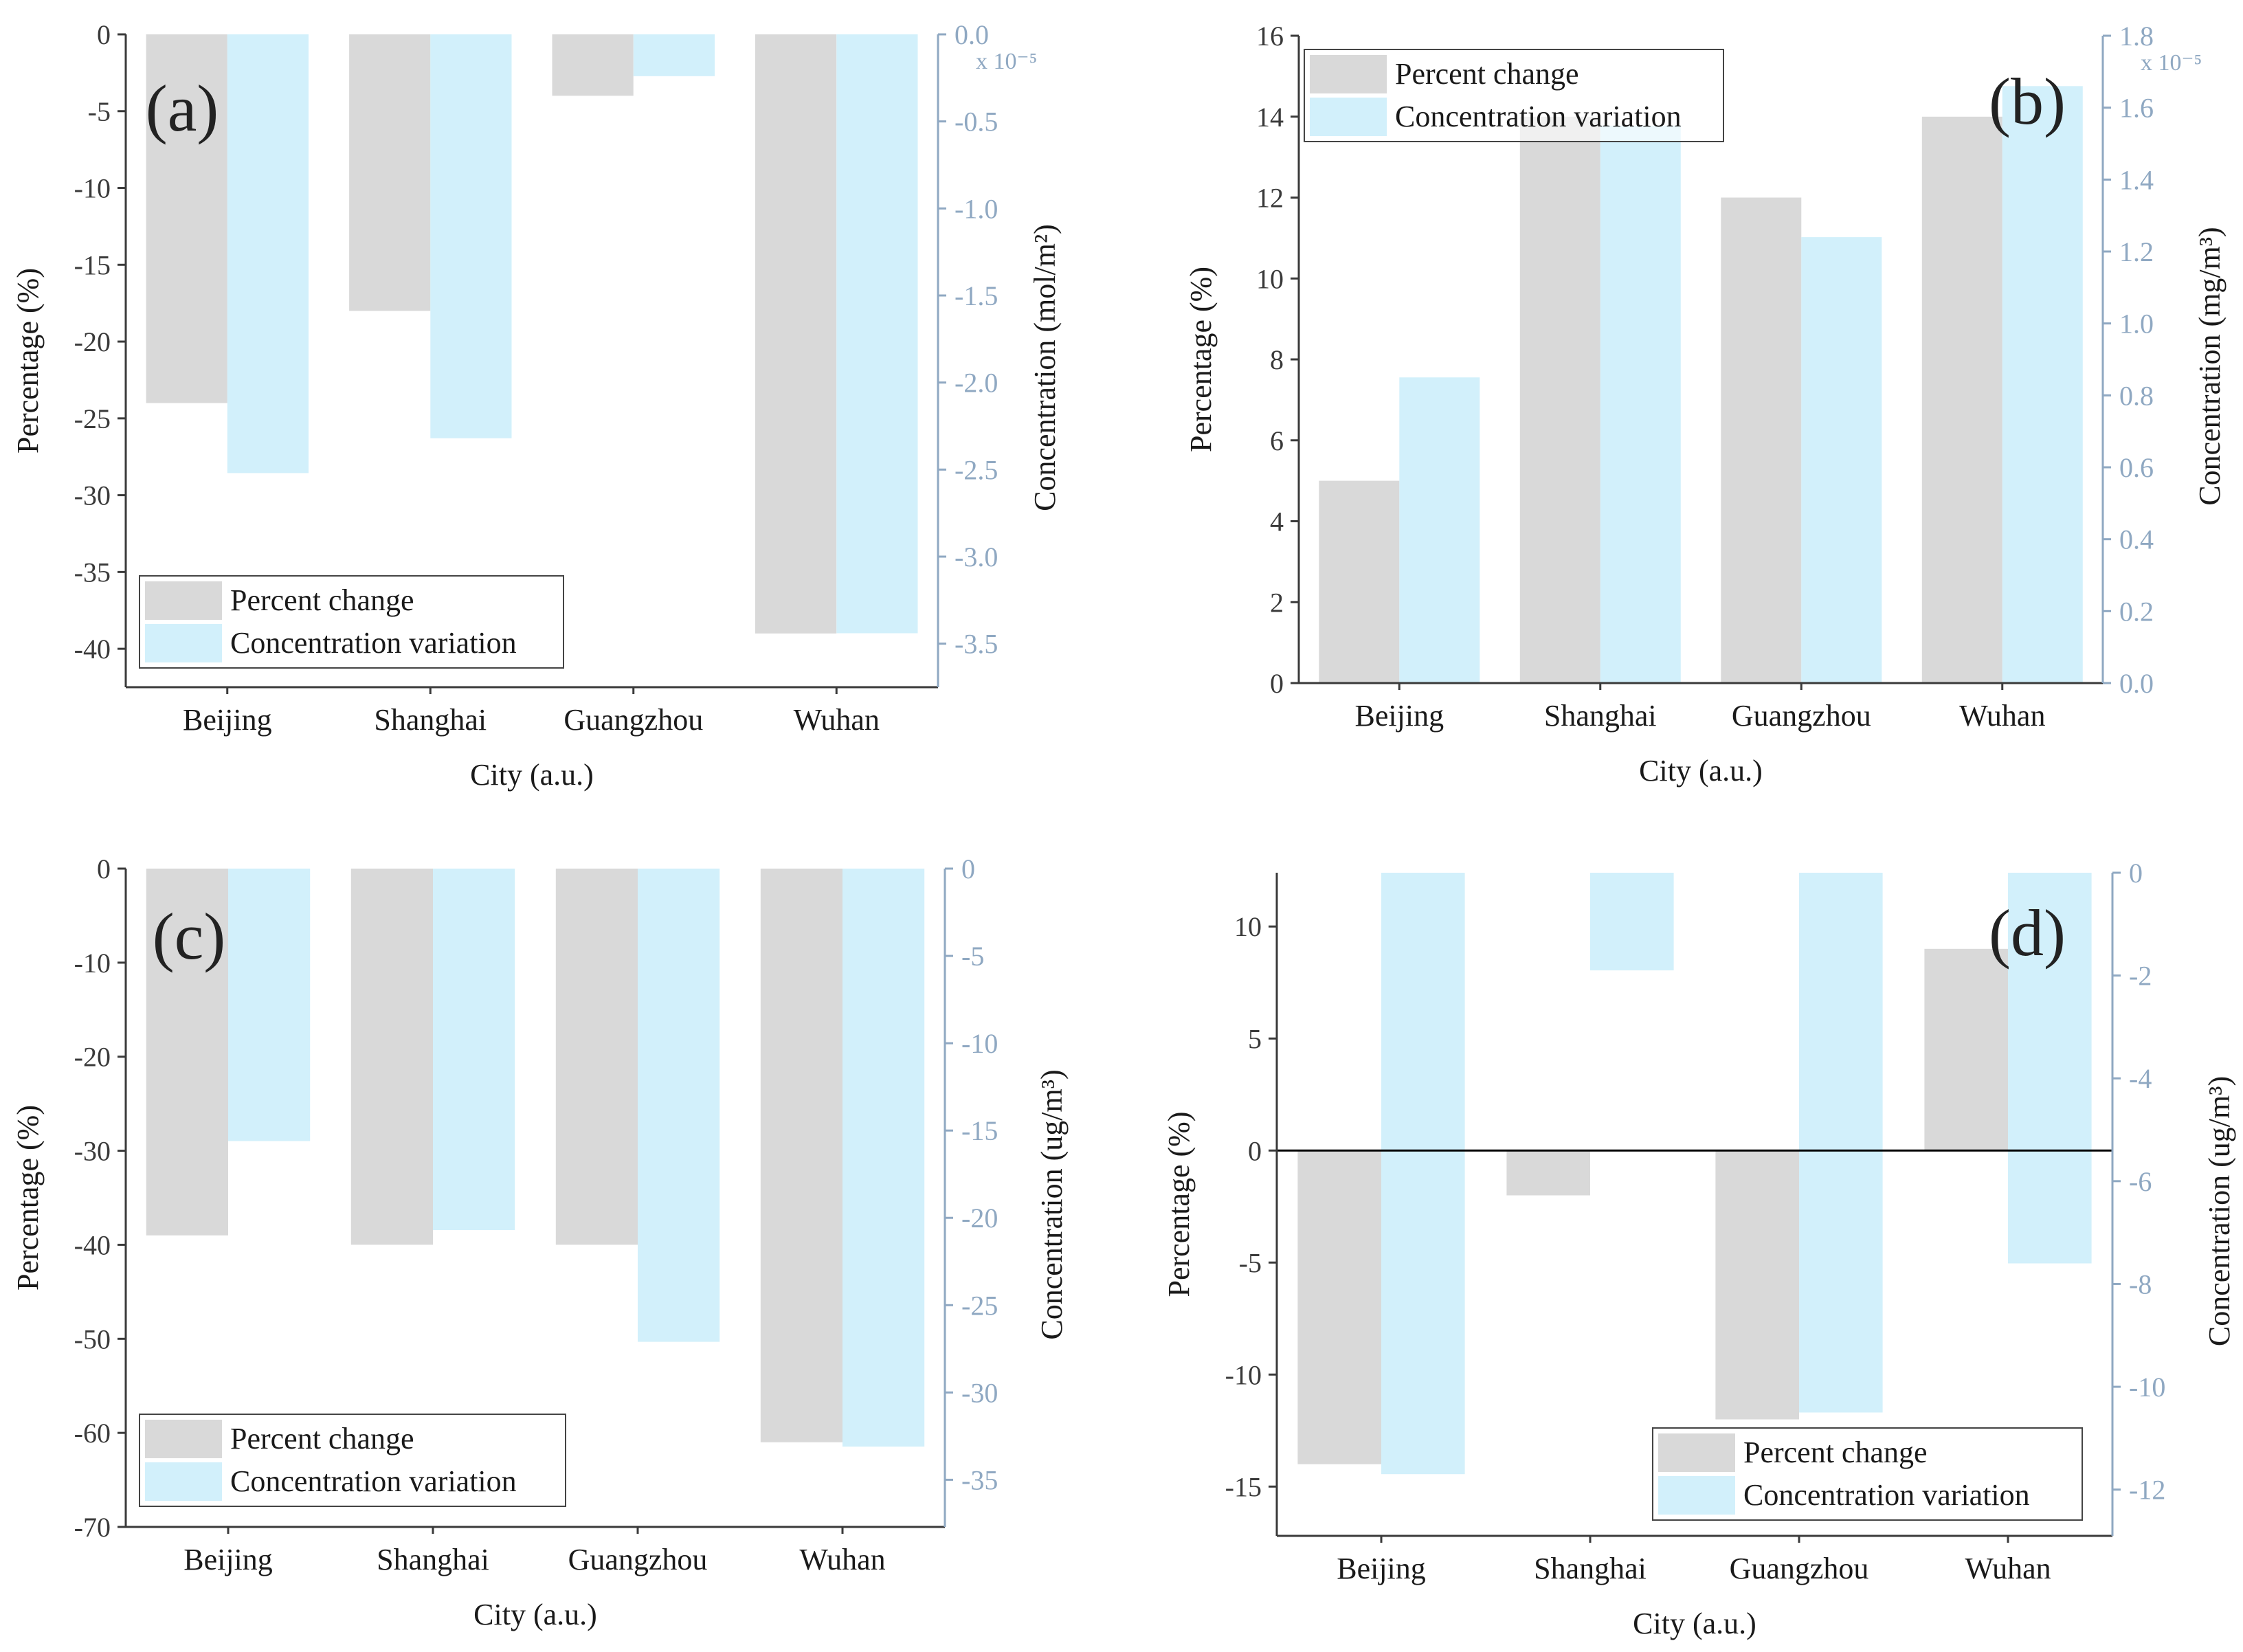 This screenshot has height=1652, width=2243. What do you see at coordinates (972, 956) in the screenshot?
I see `y2-tick-label: -5` at bounding box center [972, 956].